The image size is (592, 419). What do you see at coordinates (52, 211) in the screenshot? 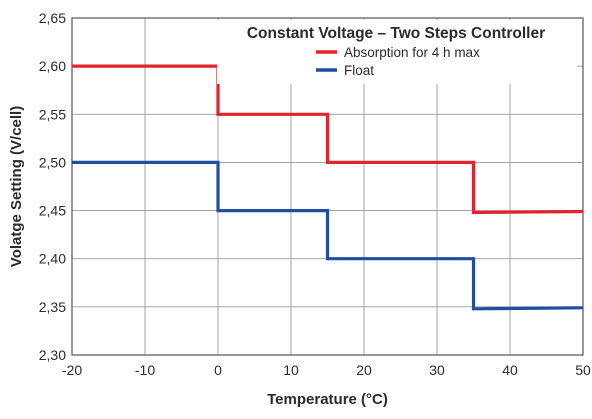
I see `y-tick-label-3: 2,45` at bounding box center [52, 211].